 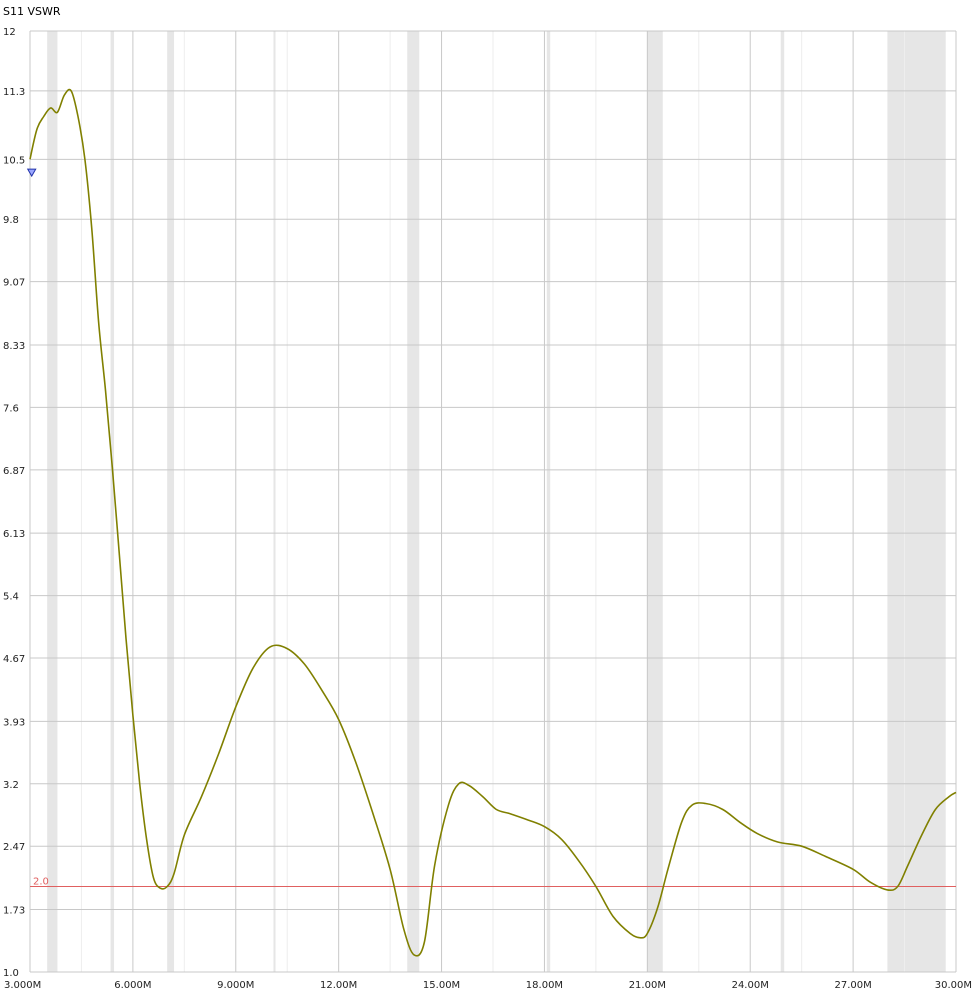 What do you see at coordinates (750, 985) in the screenshot?
I see `x-tick-label-7: 24.00M` at bounding box center [750, 985].